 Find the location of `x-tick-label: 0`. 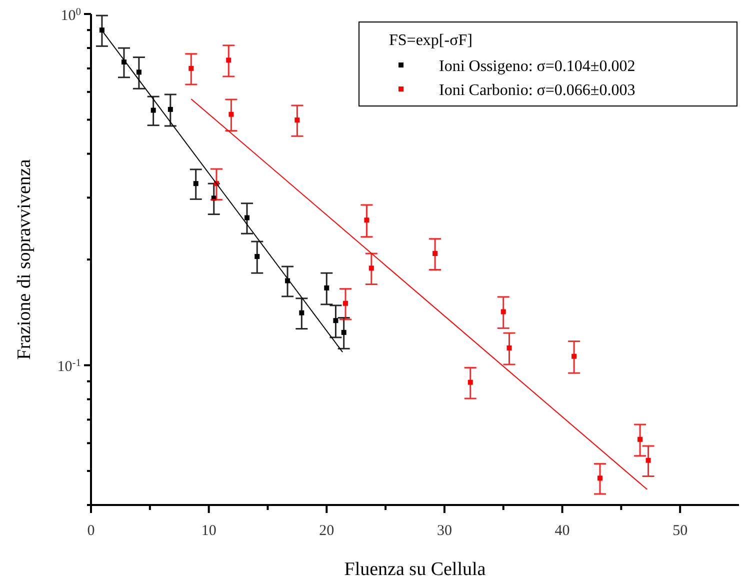

x-tick-label: 0 is located at coordinates (91, 531).